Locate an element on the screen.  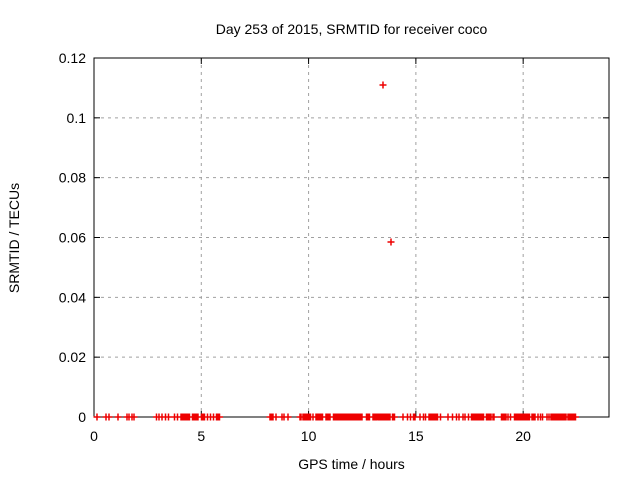
x-tick-label: 20 is located at coordinates (523, 436).